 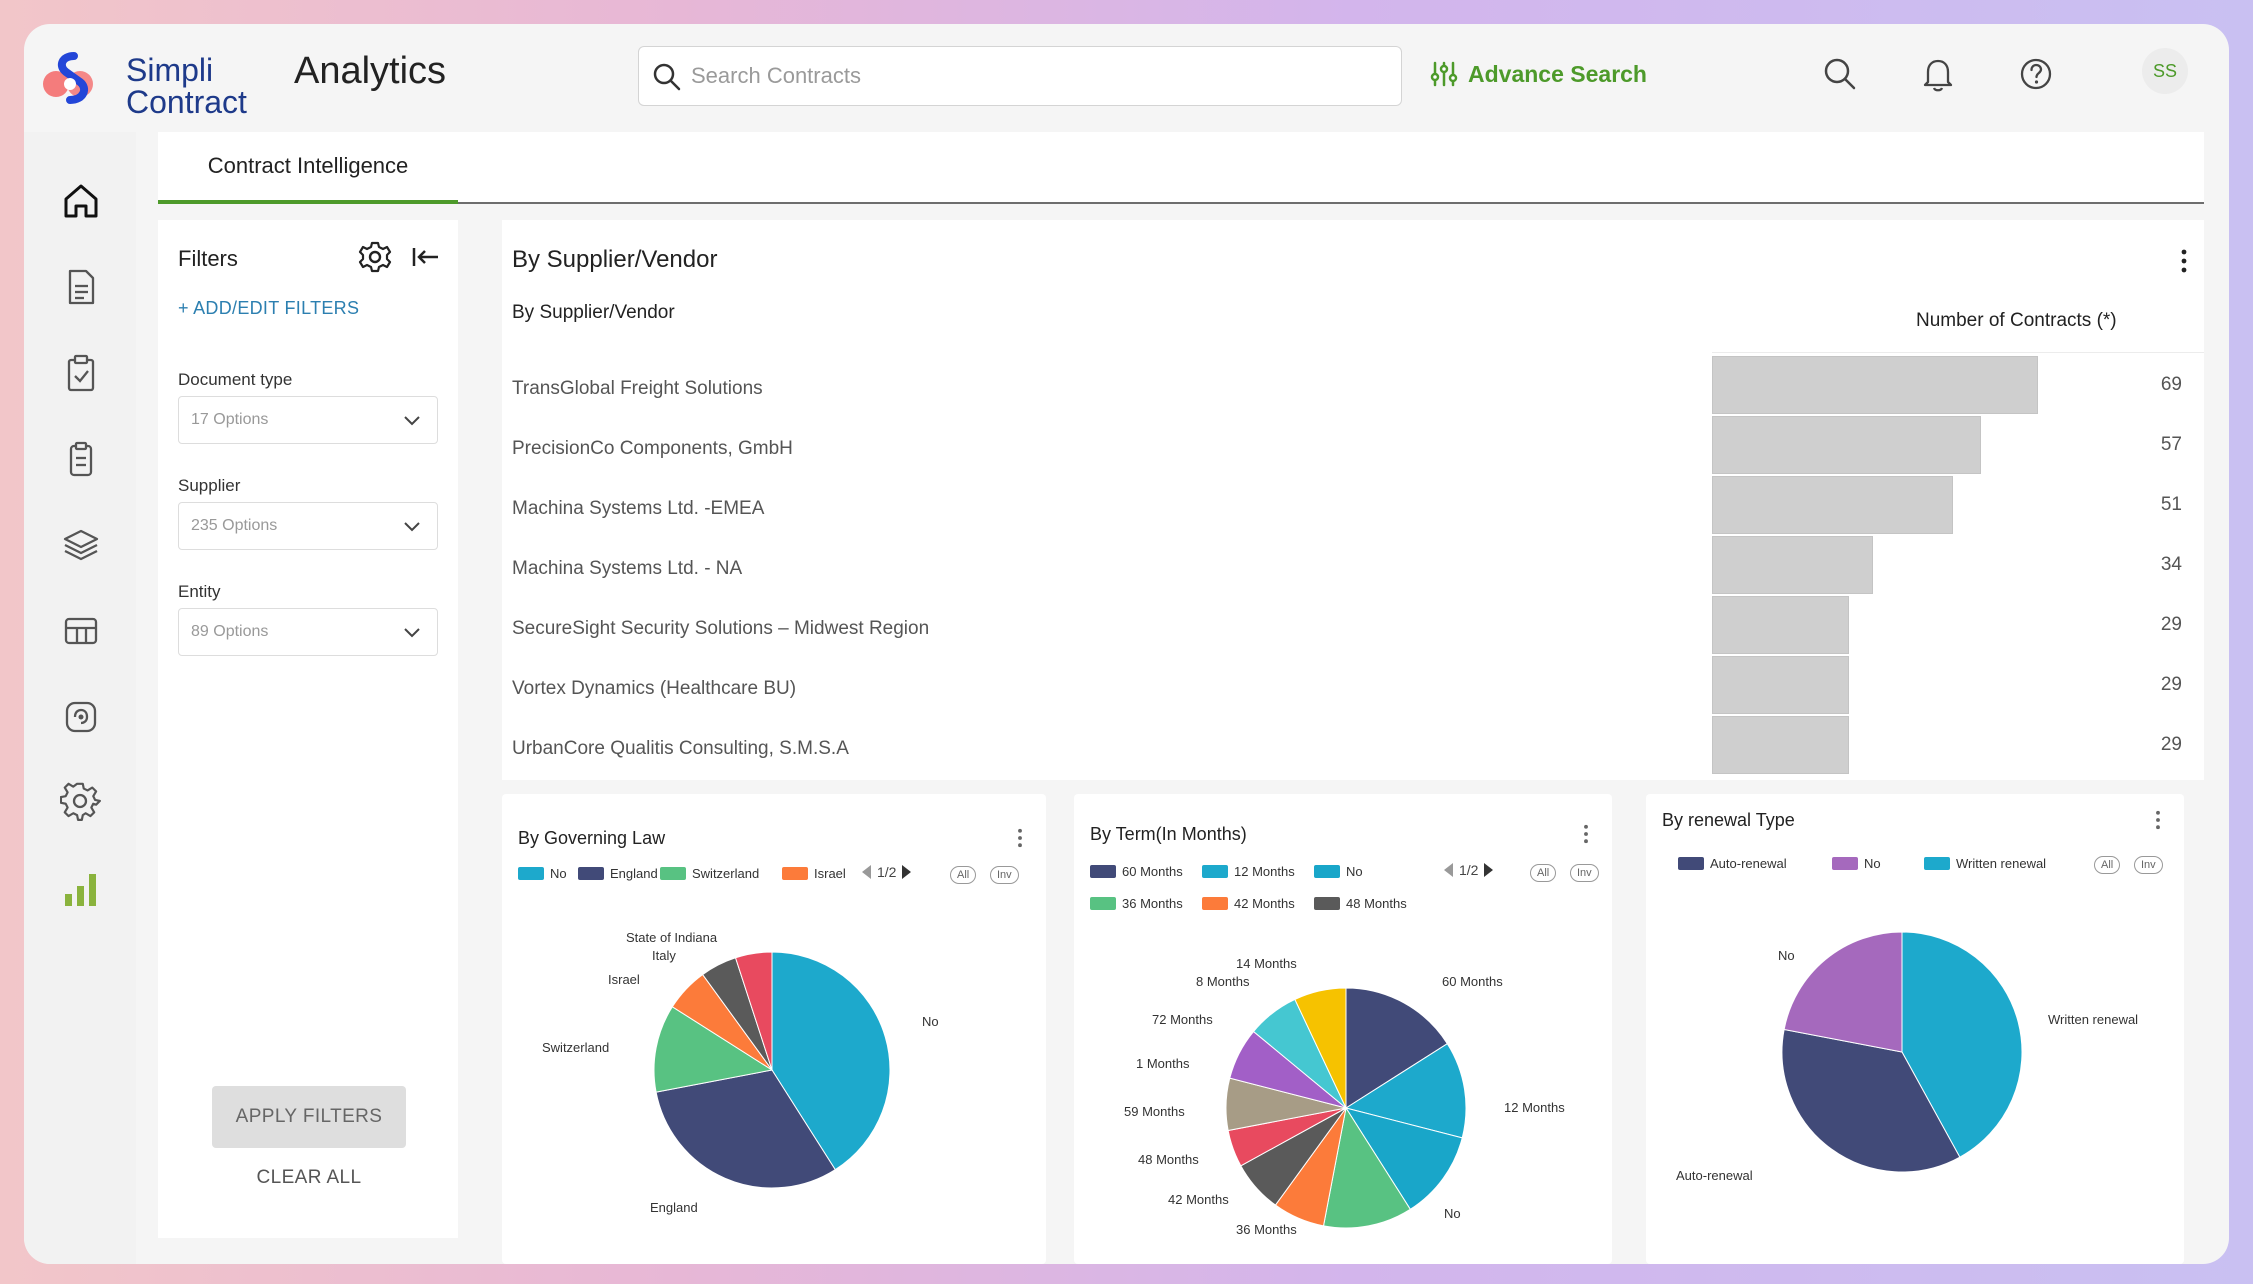 I want to click on legend-item: 48 Months, so click(x=1360, y=903).